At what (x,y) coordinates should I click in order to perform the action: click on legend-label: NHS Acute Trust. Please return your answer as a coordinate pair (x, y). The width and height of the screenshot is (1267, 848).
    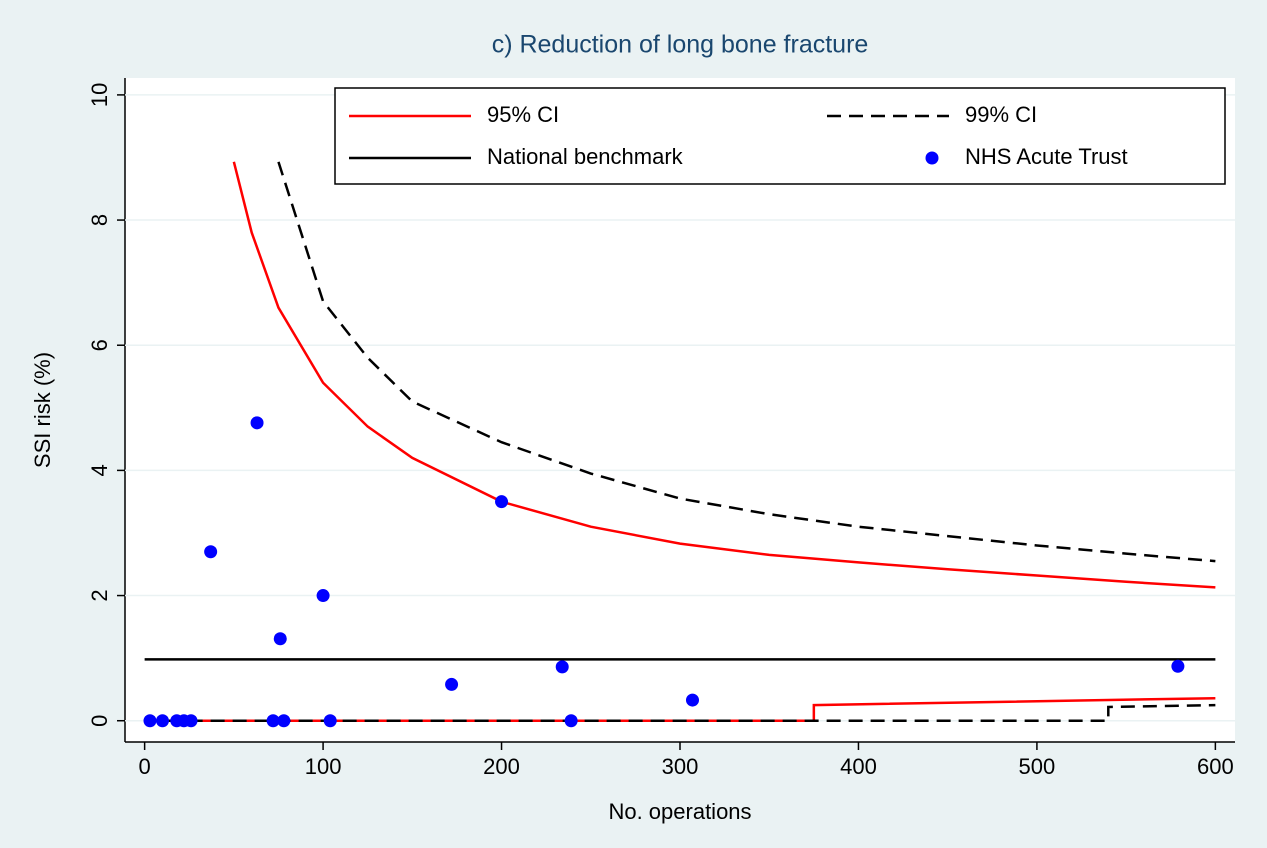
    Looking at the image, I should click on (1046, 156).